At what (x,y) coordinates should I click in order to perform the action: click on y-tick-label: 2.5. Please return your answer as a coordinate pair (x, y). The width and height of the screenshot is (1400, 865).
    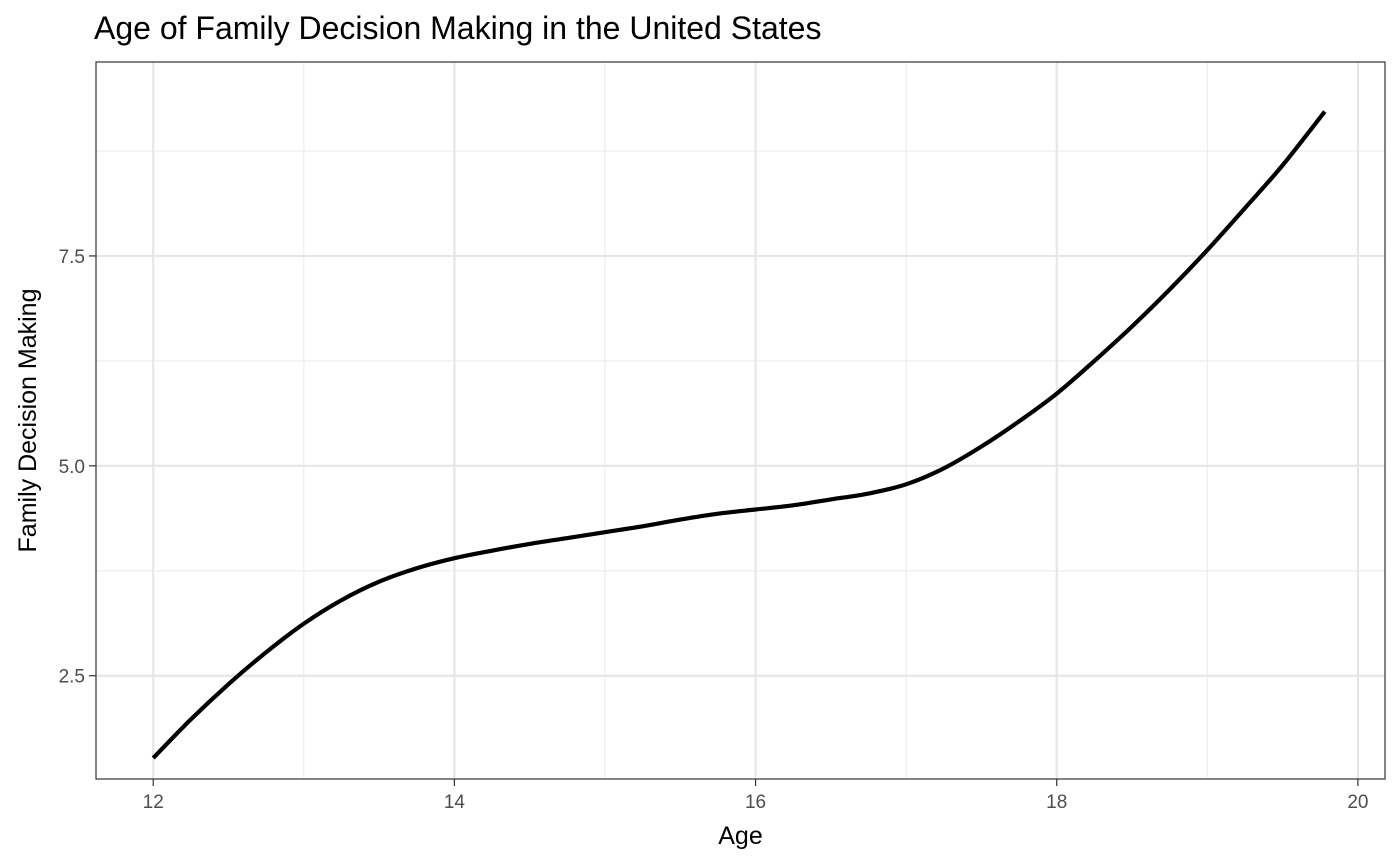
    Looking at the image, I should click on (72, 677).